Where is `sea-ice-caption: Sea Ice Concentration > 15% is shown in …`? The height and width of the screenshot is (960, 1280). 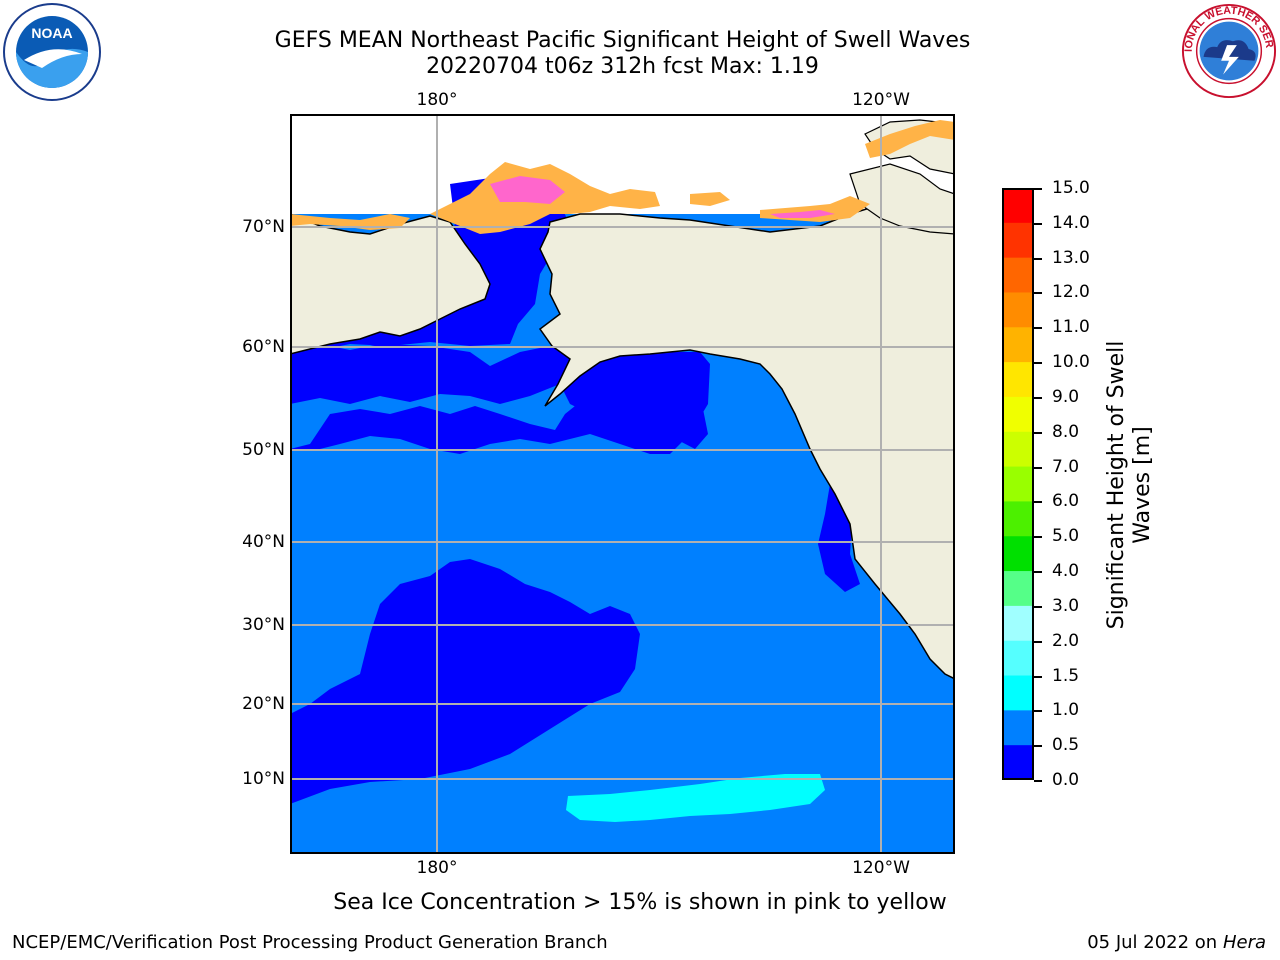 sea-ice-caption: Sea Ice Concentration > 15% is shown in … is located at coordinates (640, 902).